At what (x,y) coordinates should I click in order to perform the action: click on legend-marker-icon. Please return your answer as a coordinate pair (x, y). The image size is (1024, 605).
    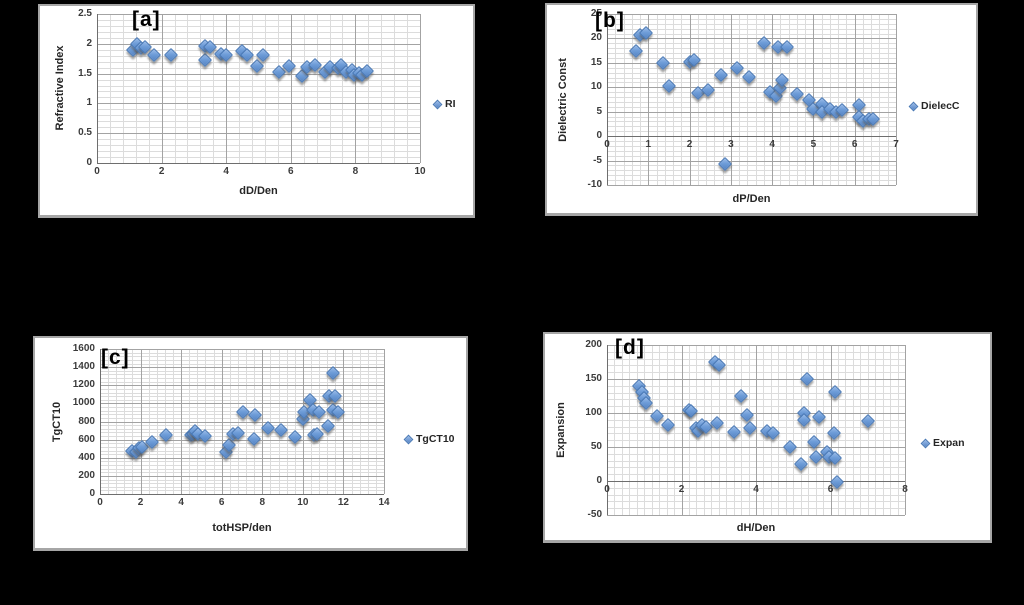
    Looking at the image, I should click on (408, 439).